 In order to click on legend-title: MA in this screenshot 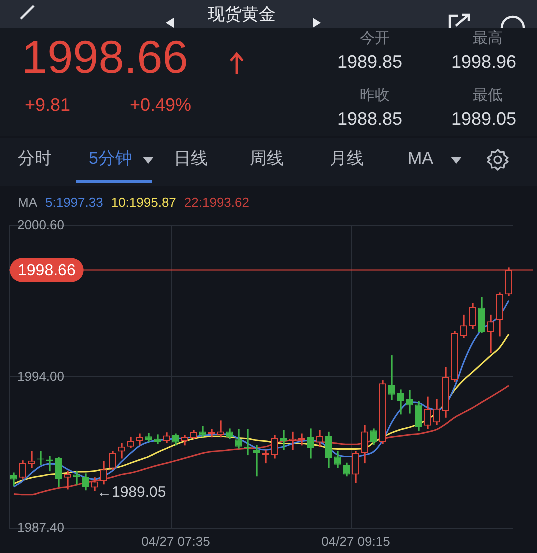, I will do `click(28, 202)`.